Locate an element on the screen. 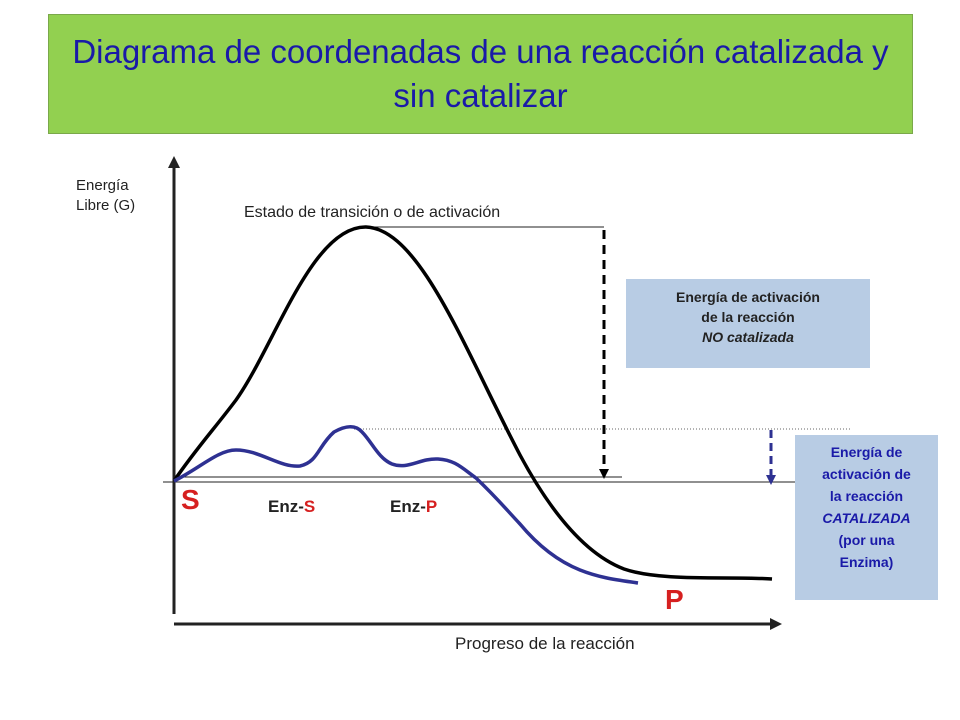 This screenshot has height=720, width=960. uncatalyzed-box-line1: Energía de activación is located at coordinates (748, 297).